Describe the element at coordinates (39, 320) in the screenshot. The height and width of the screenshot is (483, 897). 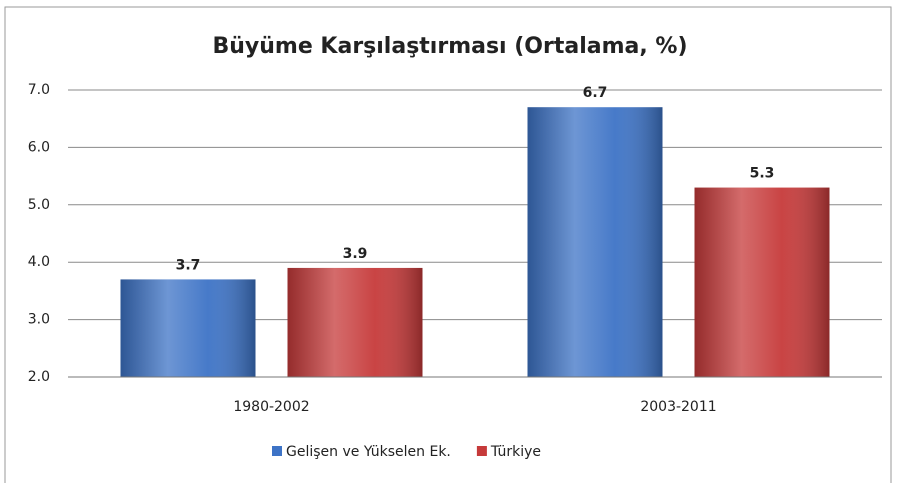
I see `y-tick-label: 3.0` at that location.